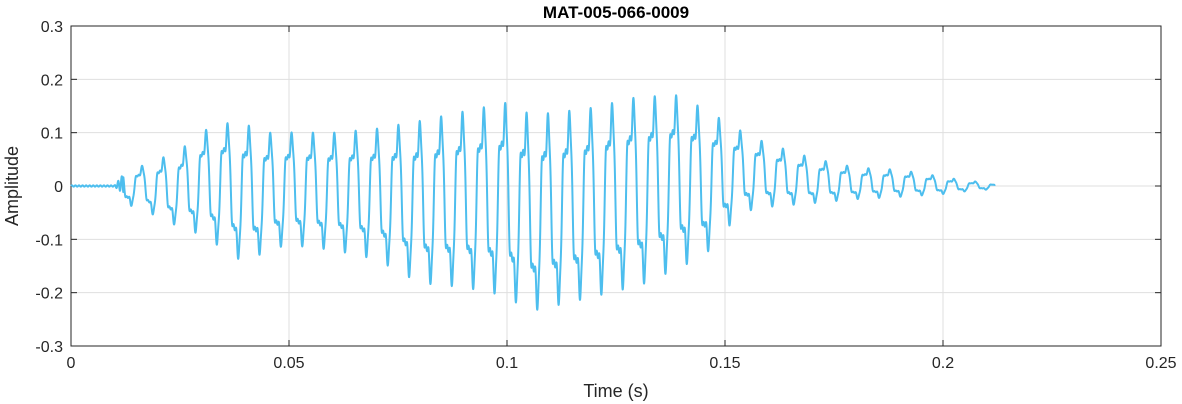  Describe the element at coordinates (71, 363) in the screenshot. I see `x-tick-label: 0` at that location.